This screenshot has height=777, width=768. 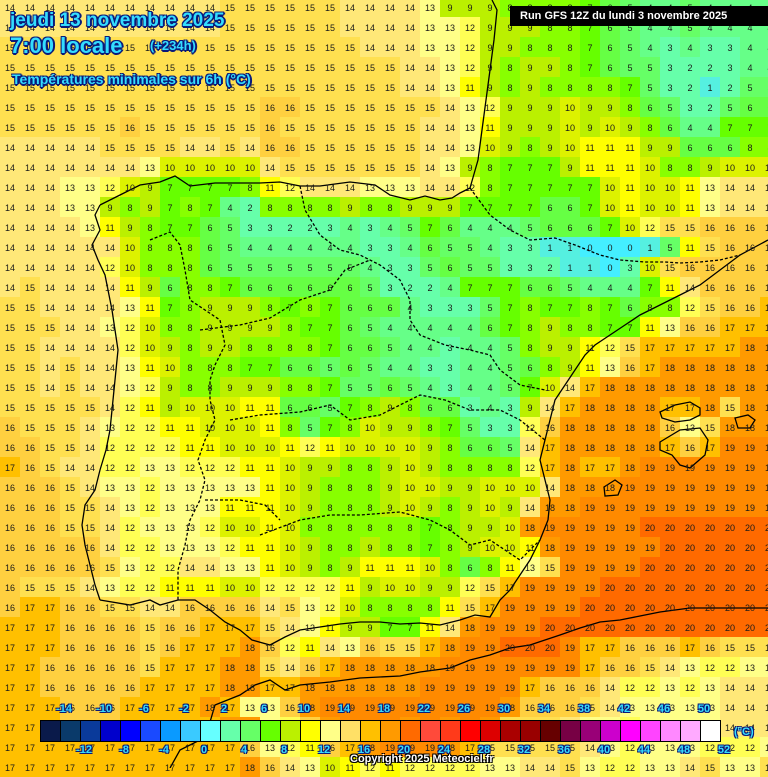 I want to click on grid-value: 6, so click(x=290, y=288).